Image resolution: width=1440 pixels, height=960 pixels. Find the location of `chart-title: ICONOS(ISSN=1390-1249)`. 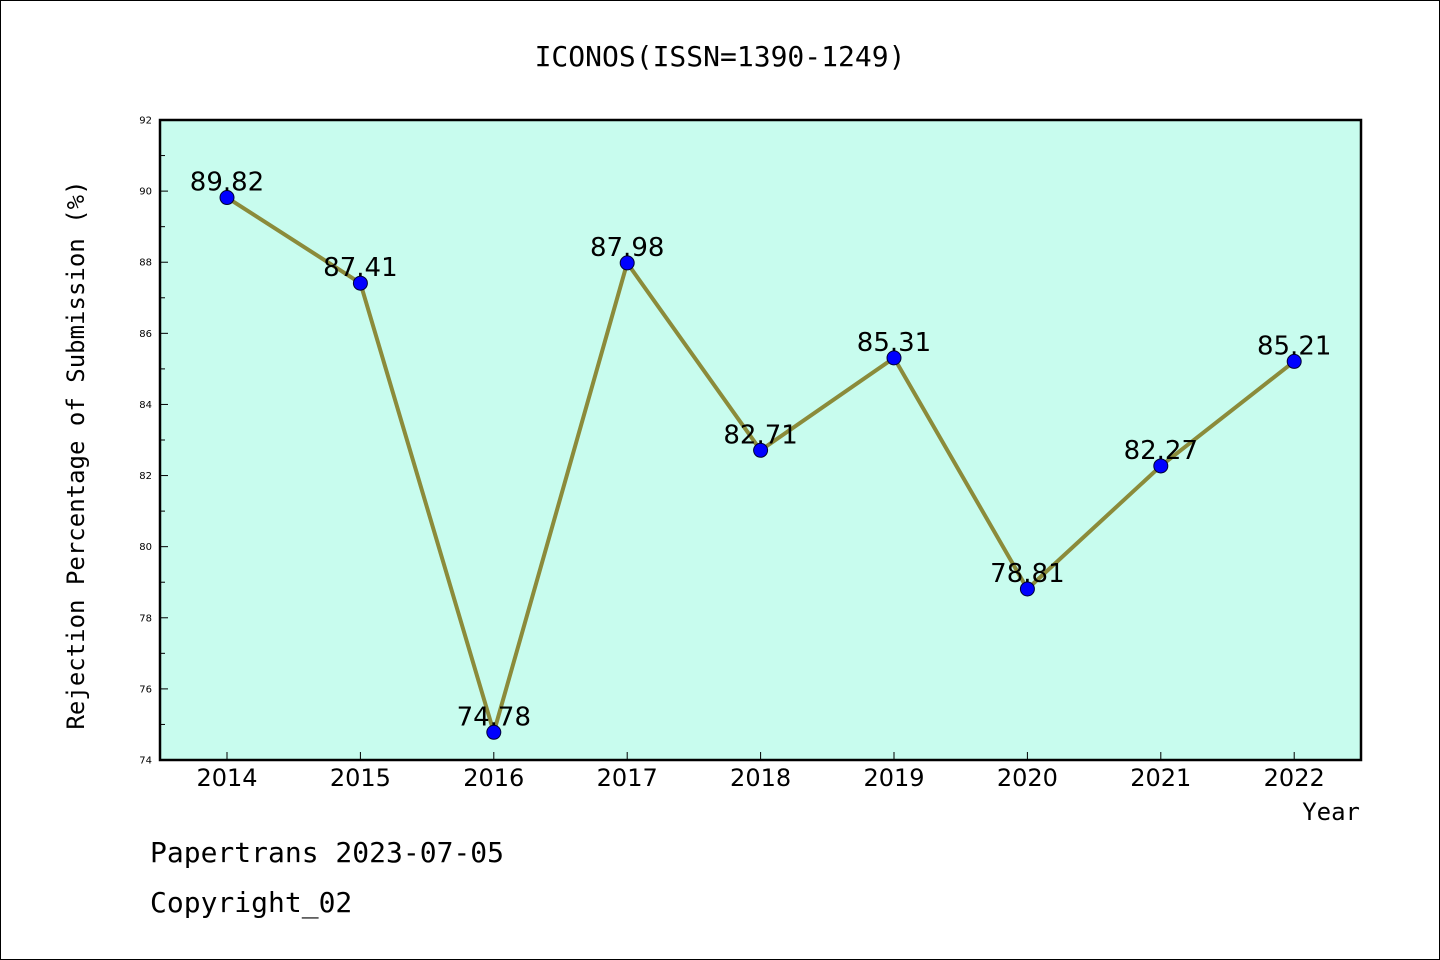

chart-title: ICONOS(ISSN=1390-1249) is located at coordinates (720, 56).